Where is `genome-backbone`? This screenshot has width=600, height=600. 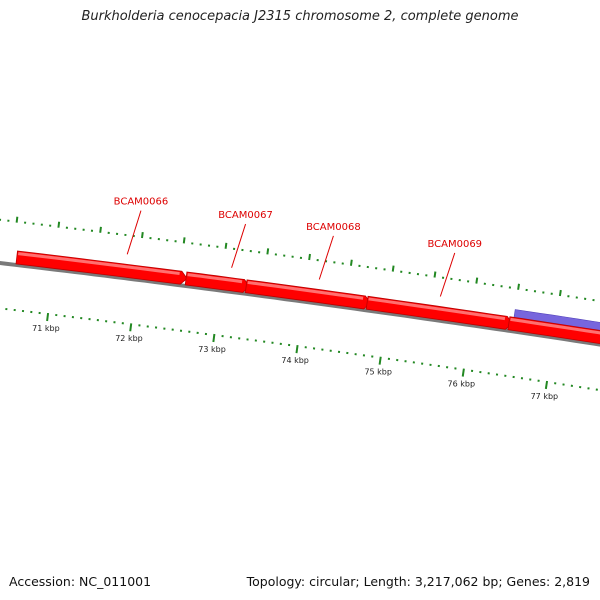
genome-backbone is located at coordinates (300, 303).